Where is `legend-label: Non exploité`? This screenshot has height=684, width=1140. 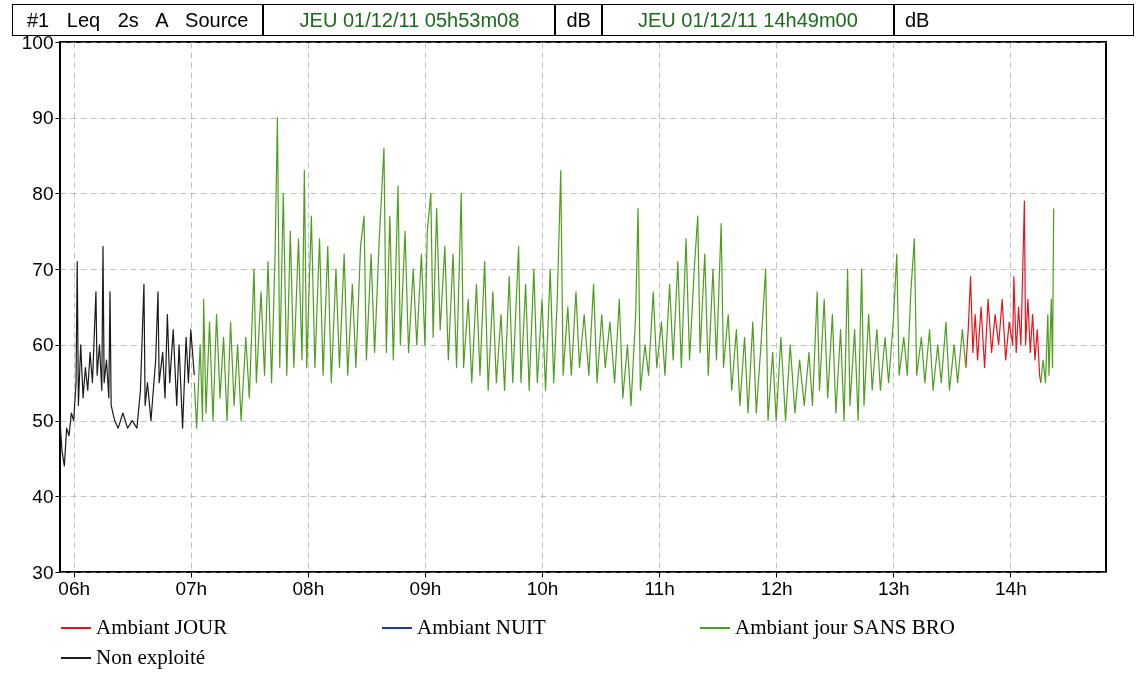
legend-label: Non exploité is located at coordinates (151, 657).